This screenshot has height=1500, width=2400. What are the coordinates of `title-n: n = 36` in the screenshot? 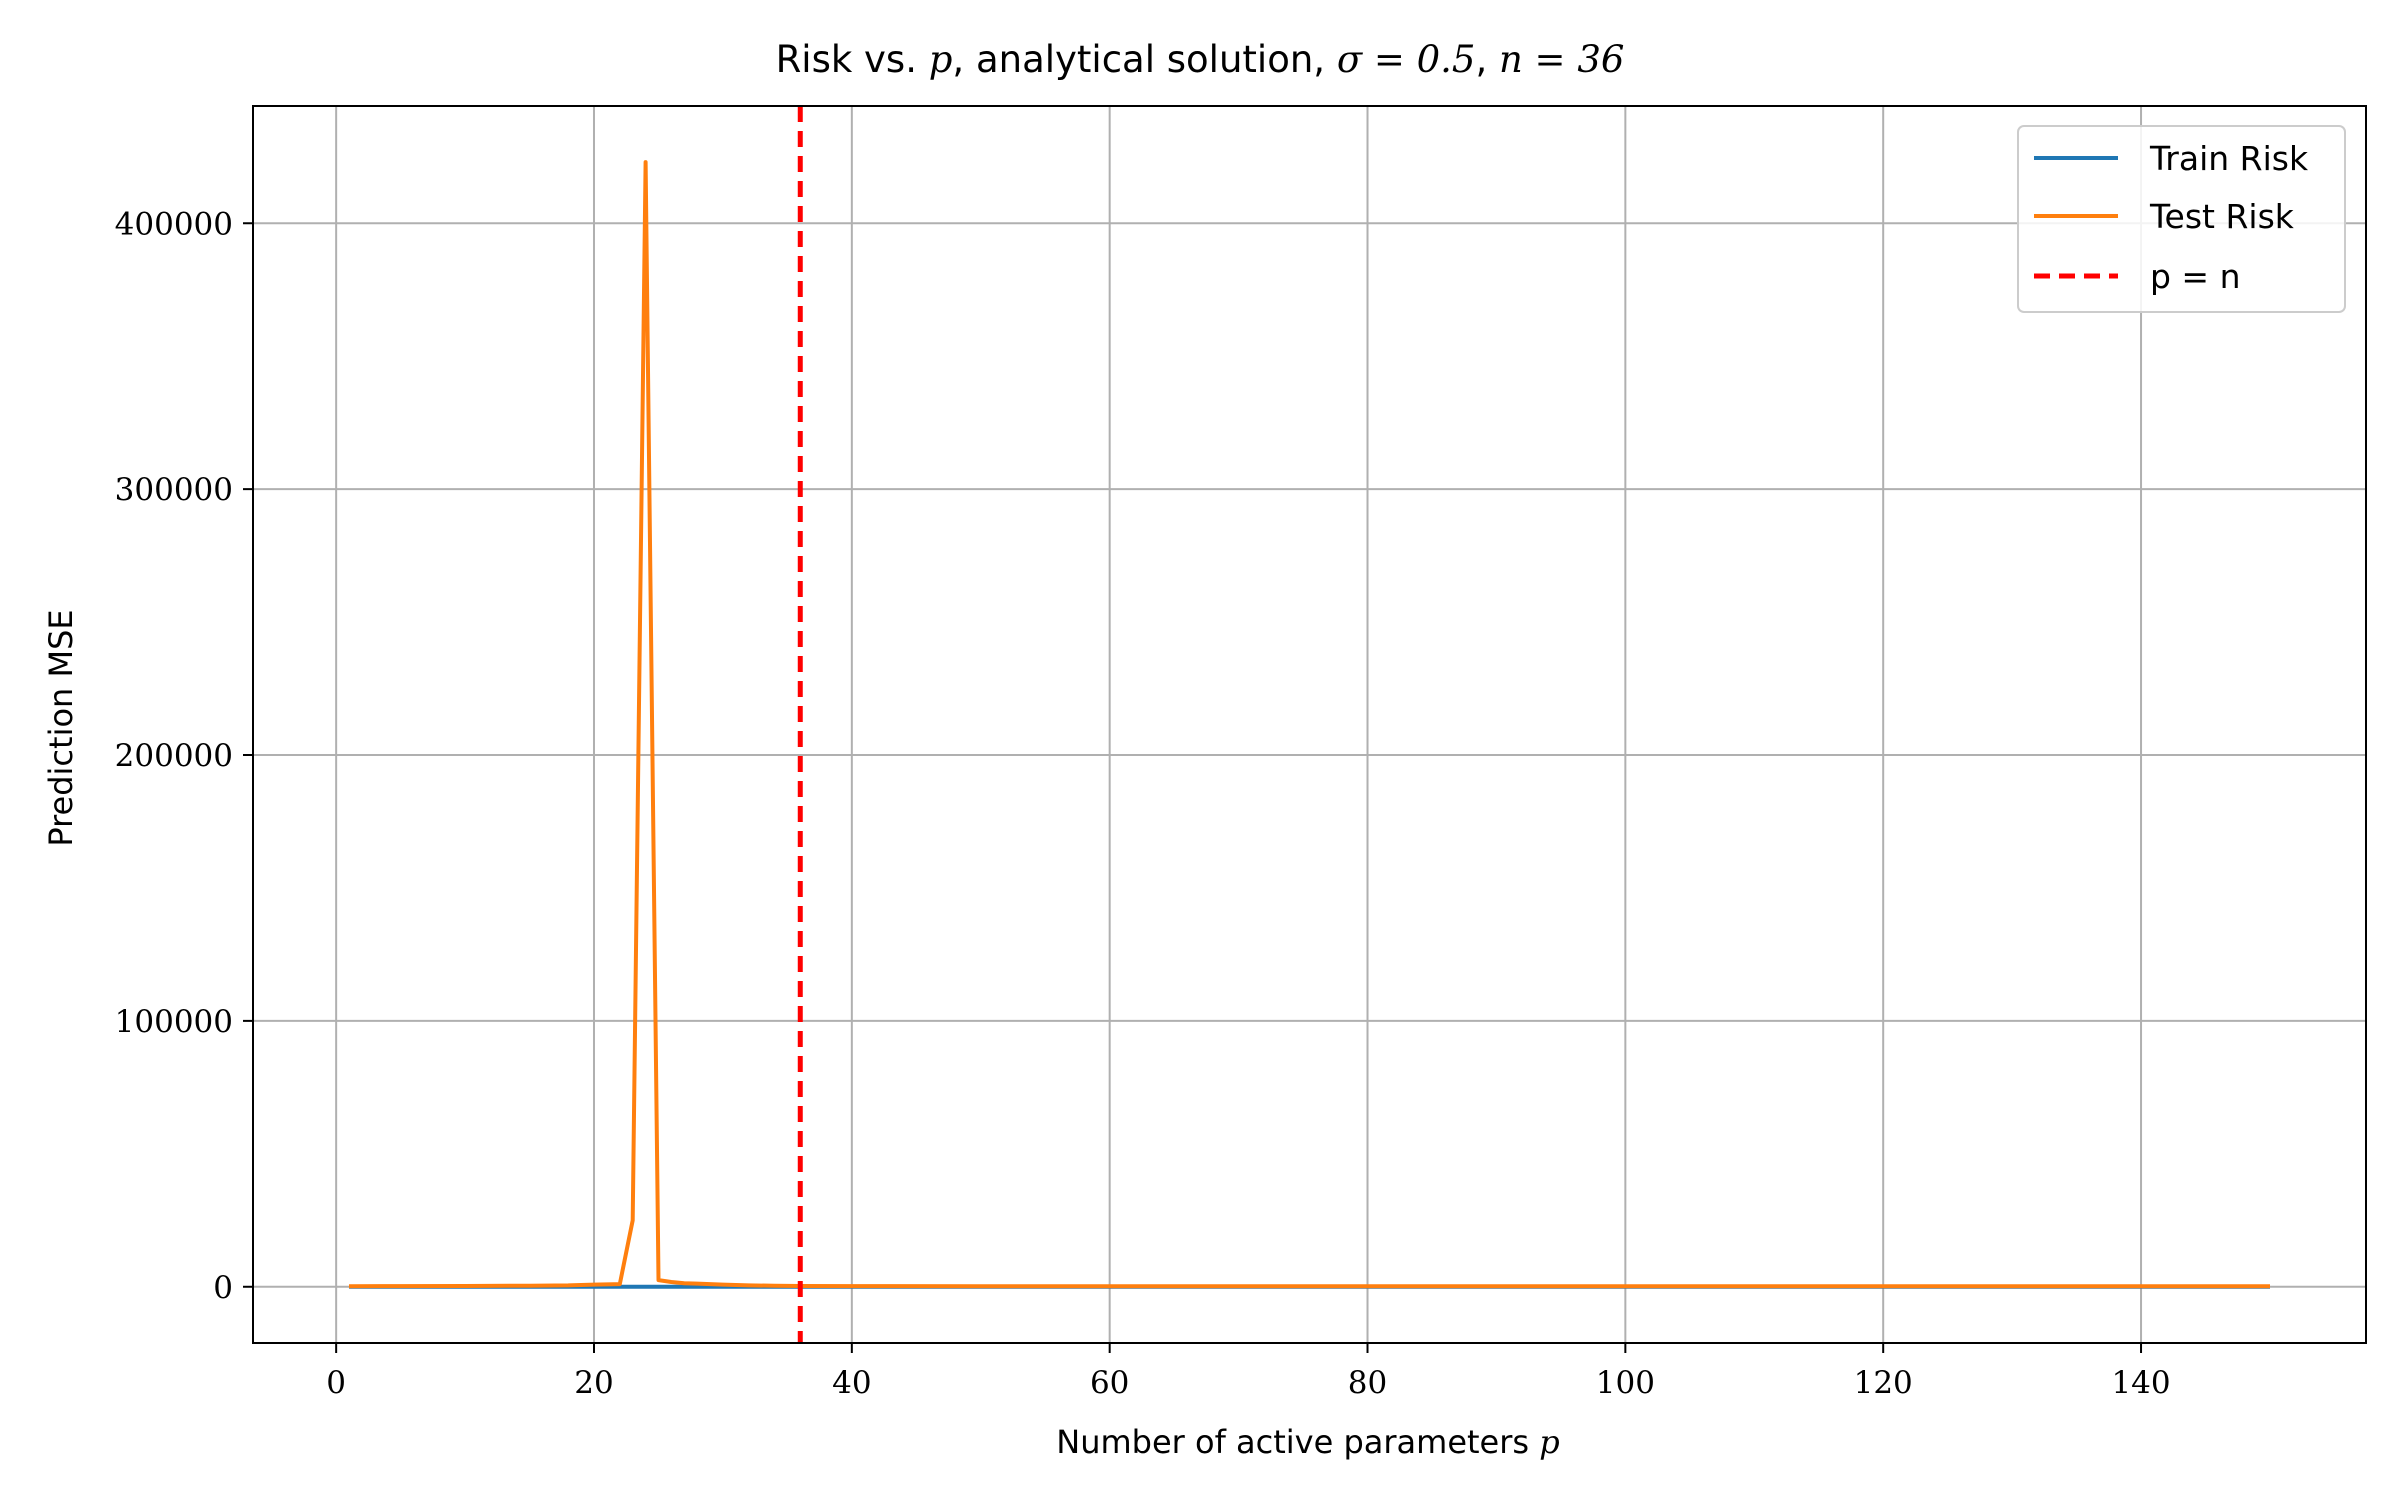 It's located at (1561, 59).